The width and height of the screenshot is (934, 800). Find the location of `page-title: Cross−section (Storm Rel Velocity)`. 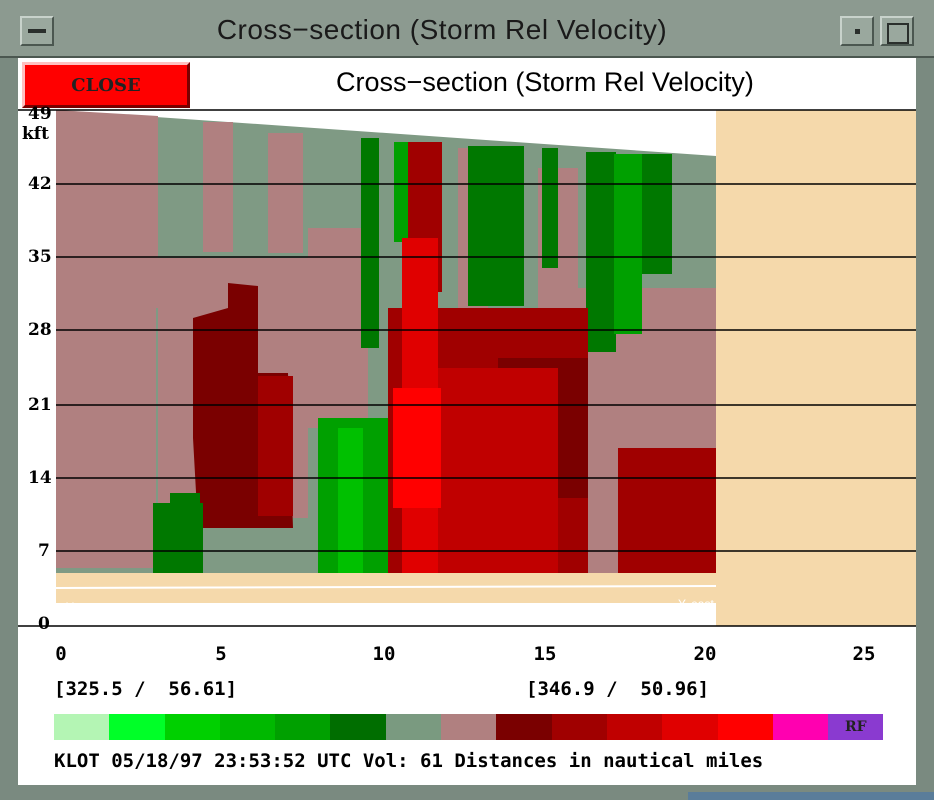

page-title: Cross−section (Storm Rel Velocity) is located at coordinates (545, 82).